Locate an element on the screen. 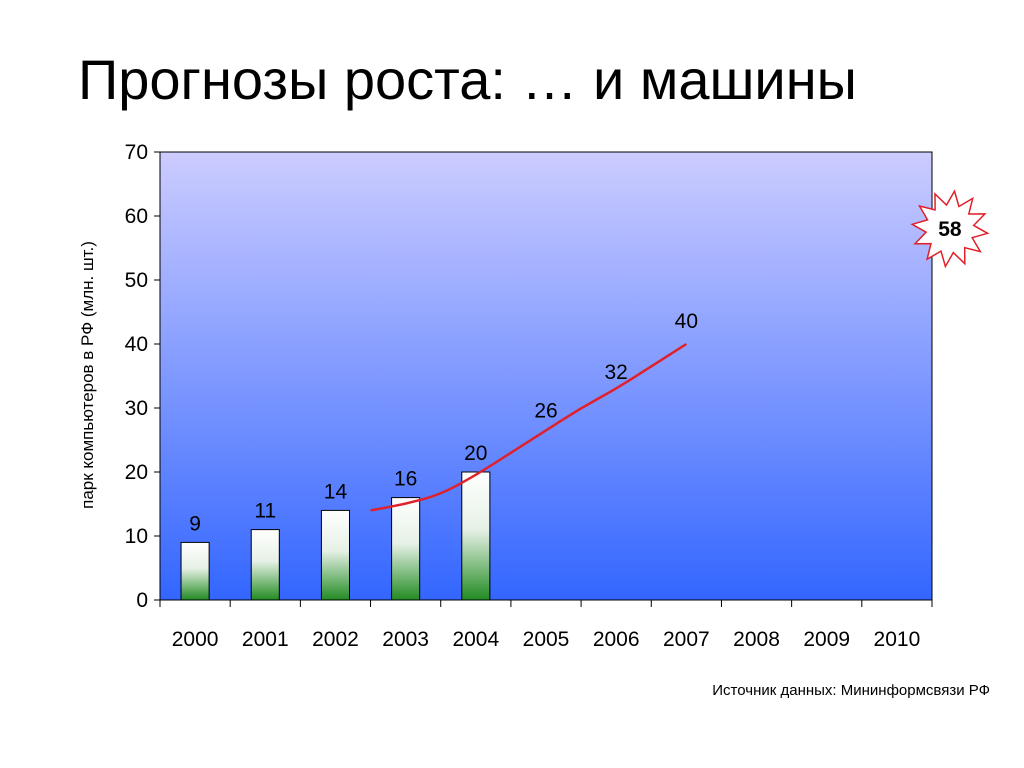 This screenshot has width=1024, height=768. bar-value-label: 14 is located at coordinates (336, 491).